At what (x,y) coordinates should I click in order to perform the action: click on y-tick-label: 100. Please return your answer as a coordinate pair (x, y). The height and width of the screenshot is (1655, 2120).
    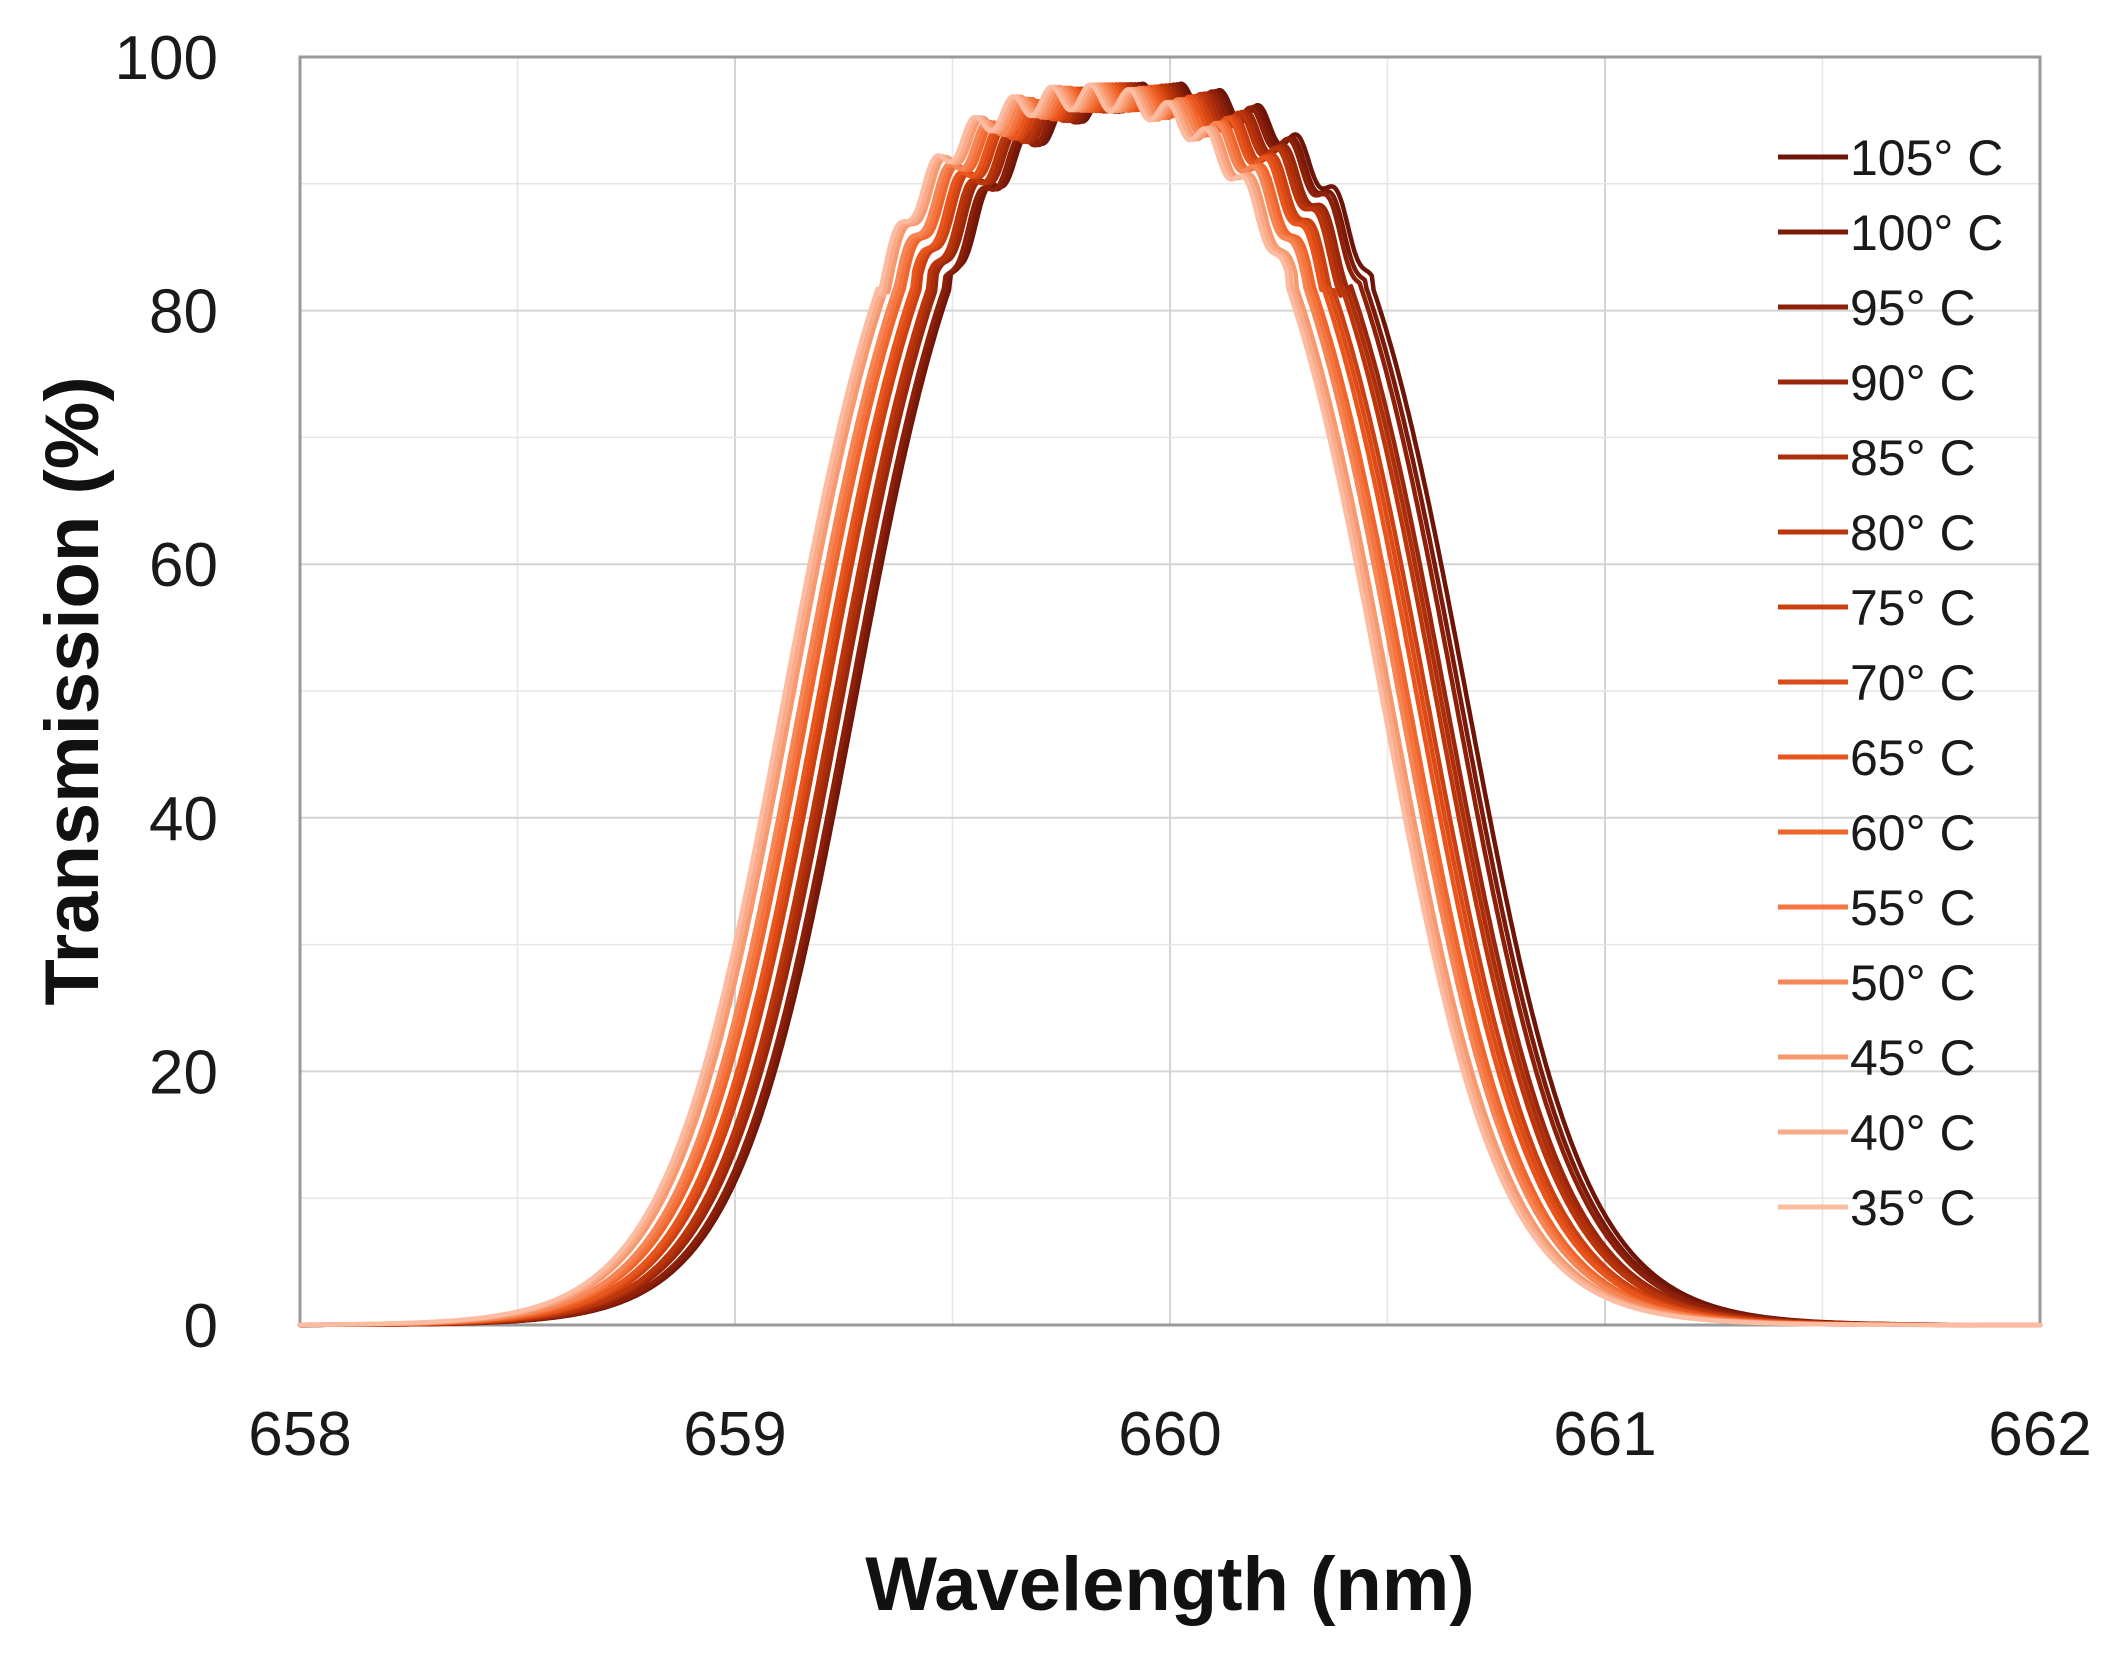
    Looking at the image, I should click on (166, 58).